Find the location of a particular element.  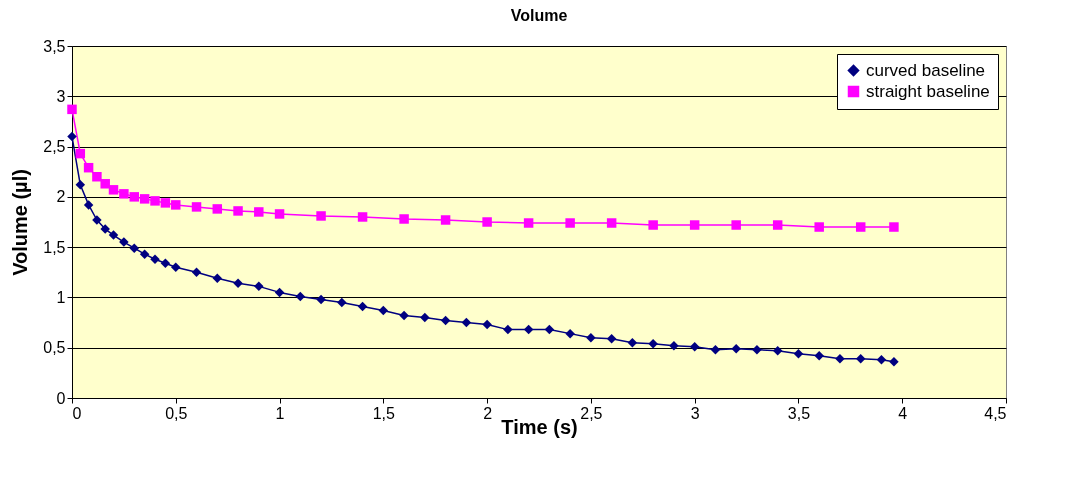

y-tick-label: 2 is located at coordinates (61, 197).